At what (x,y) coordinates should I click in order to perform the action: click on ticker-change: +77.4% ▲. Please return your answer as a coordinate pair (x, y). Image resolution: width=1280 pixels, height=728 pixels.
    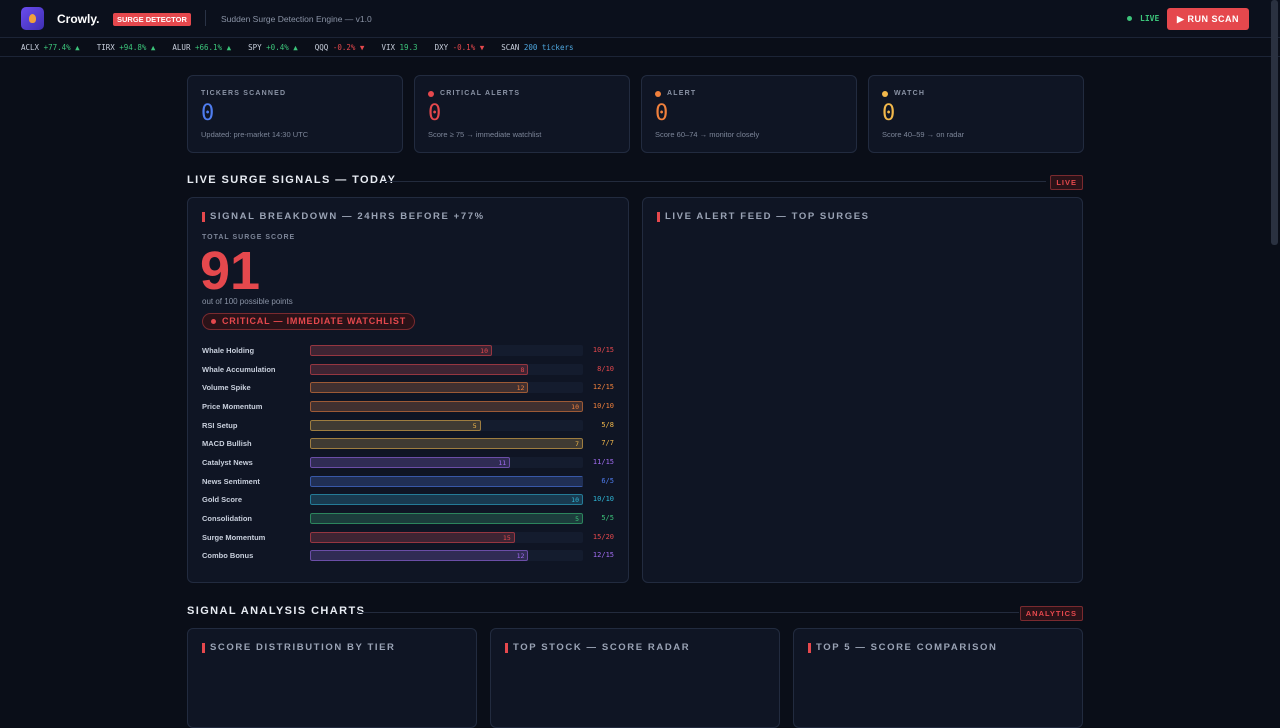
    Looking at the image, I should click on (61, 47).